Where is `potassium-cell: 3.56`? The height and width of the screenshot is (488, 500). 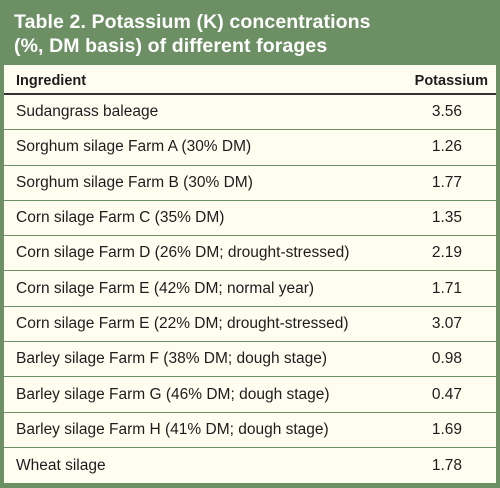
potassium-cell: 3.56 is located at coordinates (446, 112).